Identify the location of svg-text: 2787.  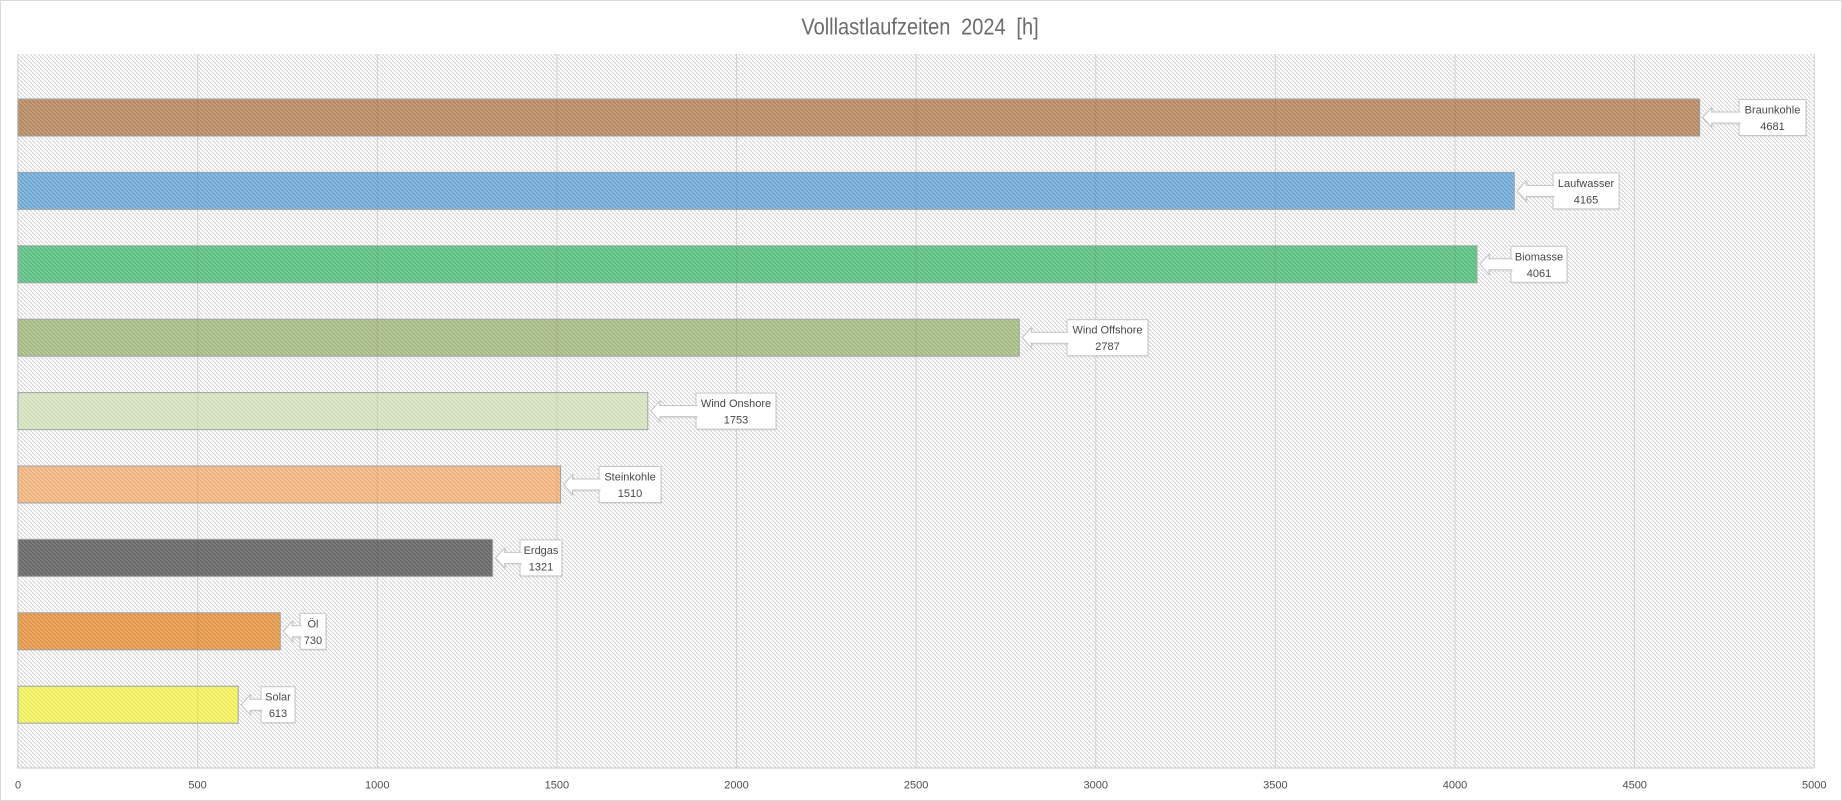
(1107, 347).